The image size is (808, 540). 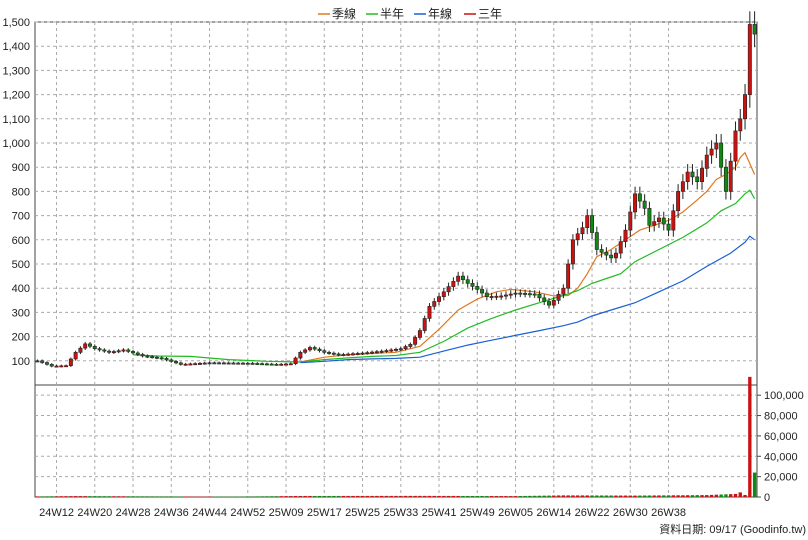 I want to click on legend-label: 半年, so click(x=392, y=14).